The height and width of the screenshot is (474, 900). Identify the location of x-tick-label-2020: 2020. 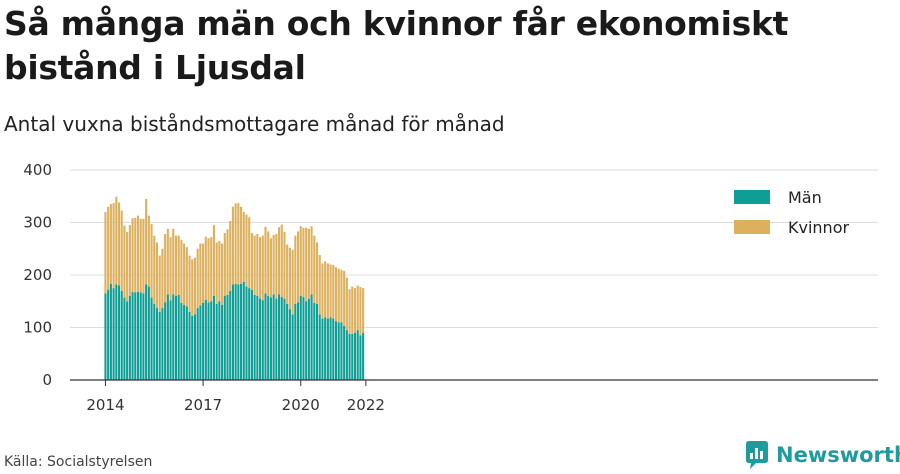
(301, 405).